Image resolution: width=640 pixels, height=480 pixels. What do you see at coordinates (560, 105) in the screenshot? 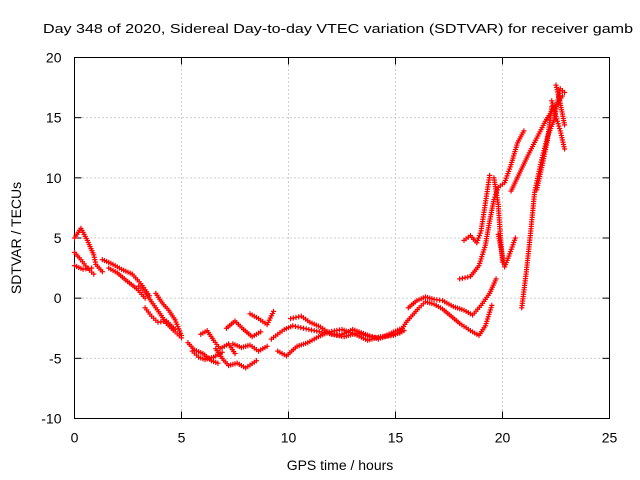
I see `series-trace-cc` at bounding box center [560, 105].